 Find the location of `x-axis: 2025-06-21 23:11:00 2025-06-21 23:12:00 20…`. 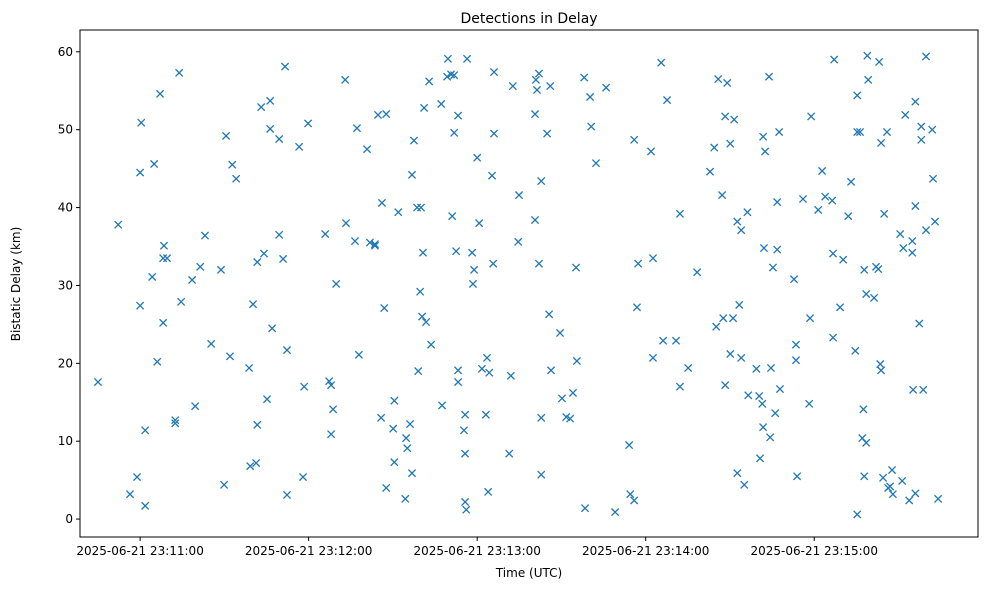

x-axis: 2025-06-21 23:11:00 2025-06-21 23:12:00 20… is located at coordinates (477, 547).